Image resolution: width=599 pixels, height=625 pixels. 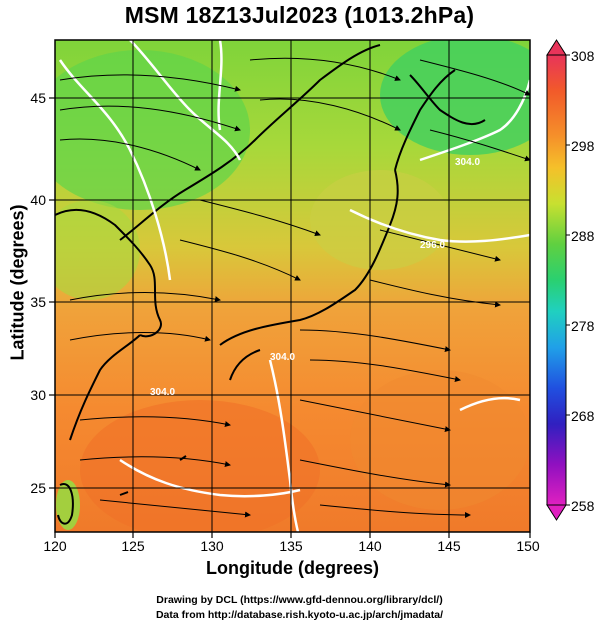 What do you see at coordinates (17, 282) in the screenshot?
I see `y-axis-label: Latitude (degrees)` at bounding box center [17, 282].